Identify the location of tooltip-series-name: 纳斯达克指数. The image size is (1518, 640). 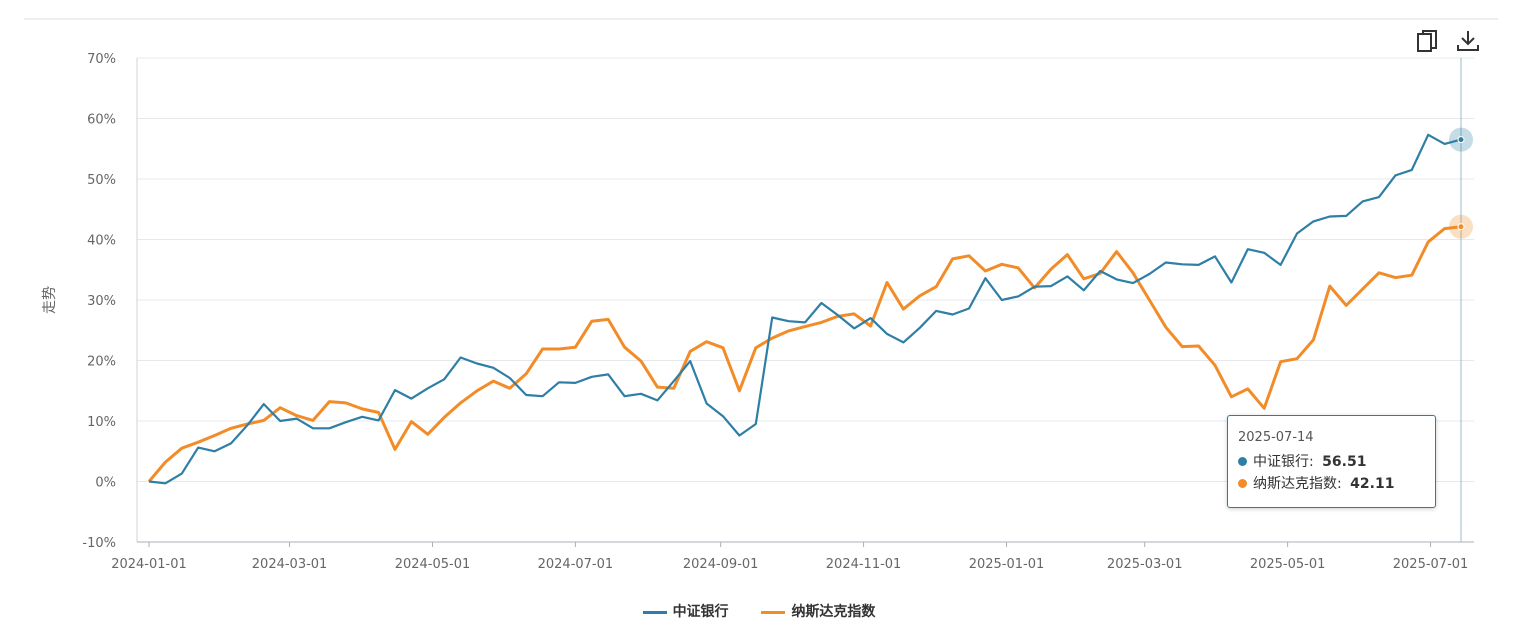
(1295, 484).